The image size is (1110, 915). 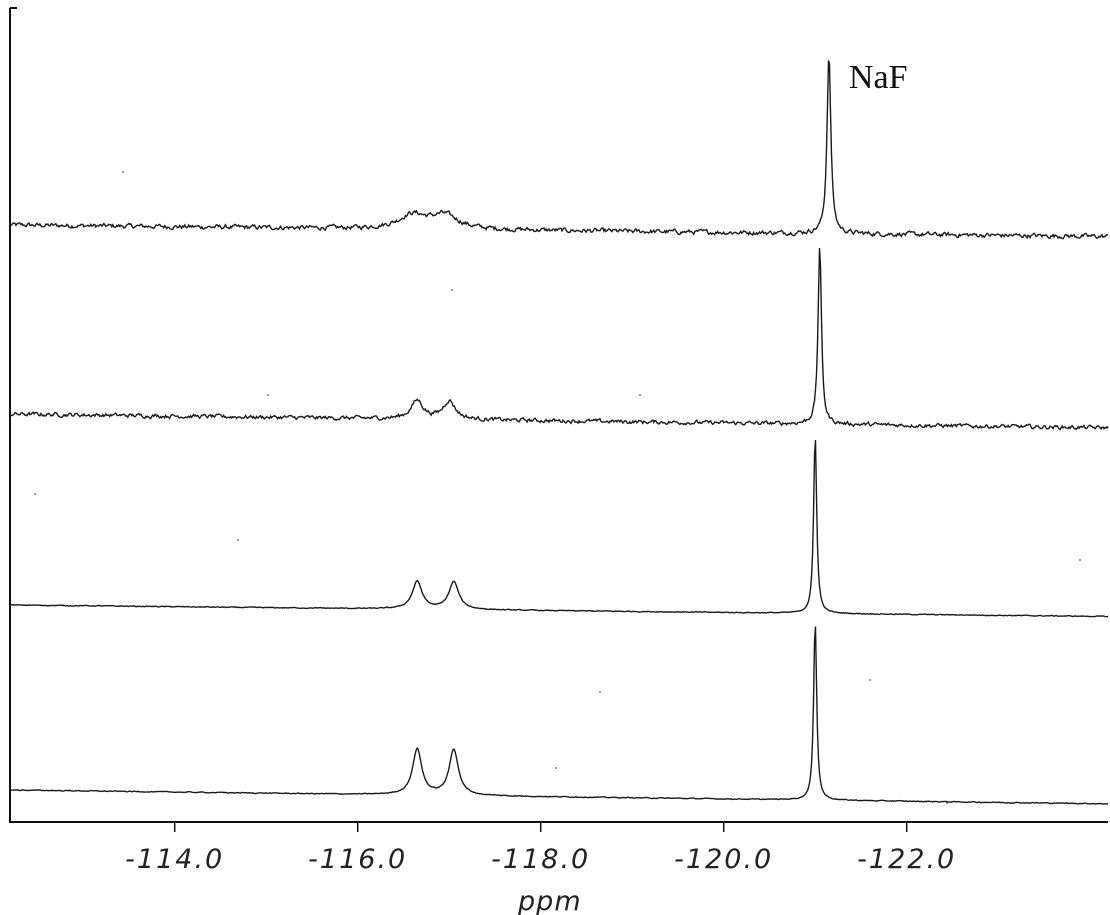 What do you see at coordinates (549, 900) in the screenshot?
I see `x-axis-title: ppm` at bounding box center [549, 900].